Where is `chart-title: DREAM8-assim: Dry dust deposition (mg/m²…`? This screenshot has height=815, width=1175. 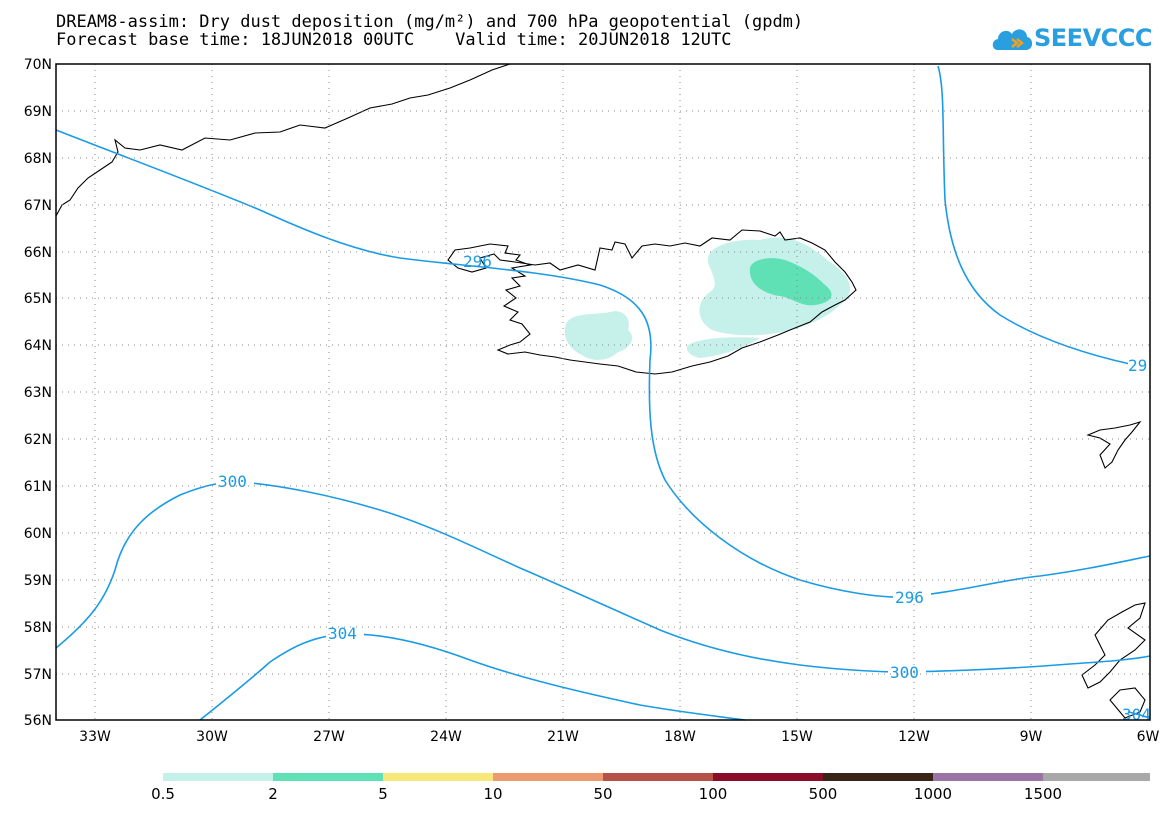
chart-title: DREAM8-assim: Dry dust deposition (mg/m²… is located at coordinates (430, 22).